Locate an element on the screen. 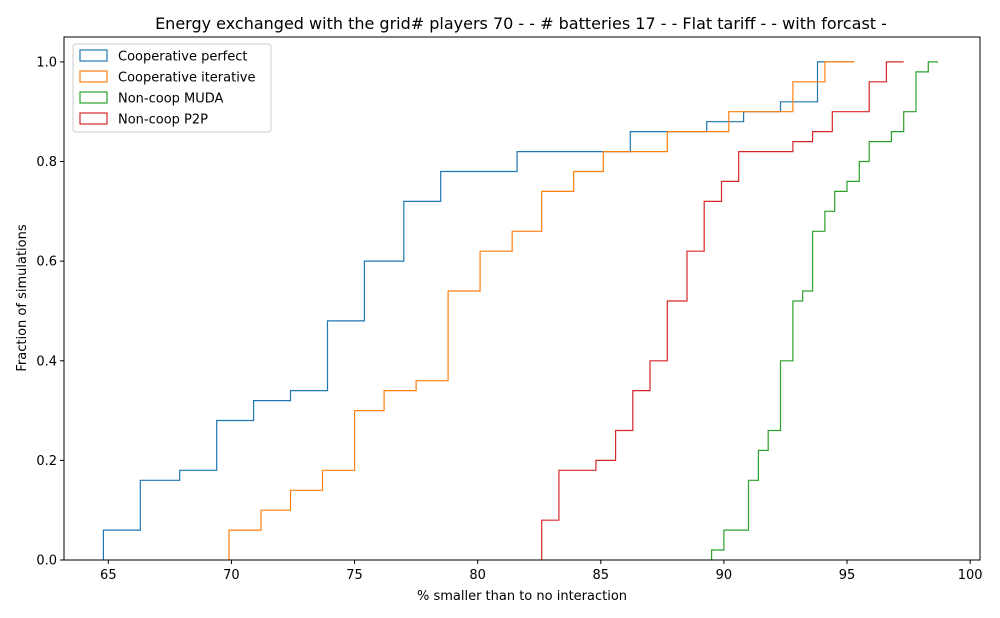 This screenshot has height=618, width=1000. legend-label: Cooperative perfect is located at coordinates (183, 57).